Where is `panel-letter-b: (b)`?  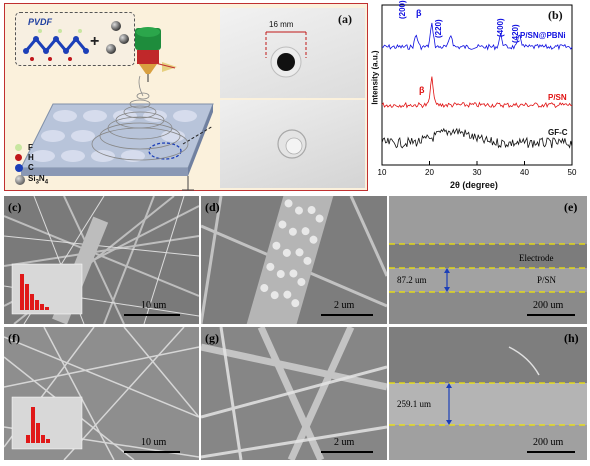 panel-letter-b: (b) is located at coordinates (555, 15).